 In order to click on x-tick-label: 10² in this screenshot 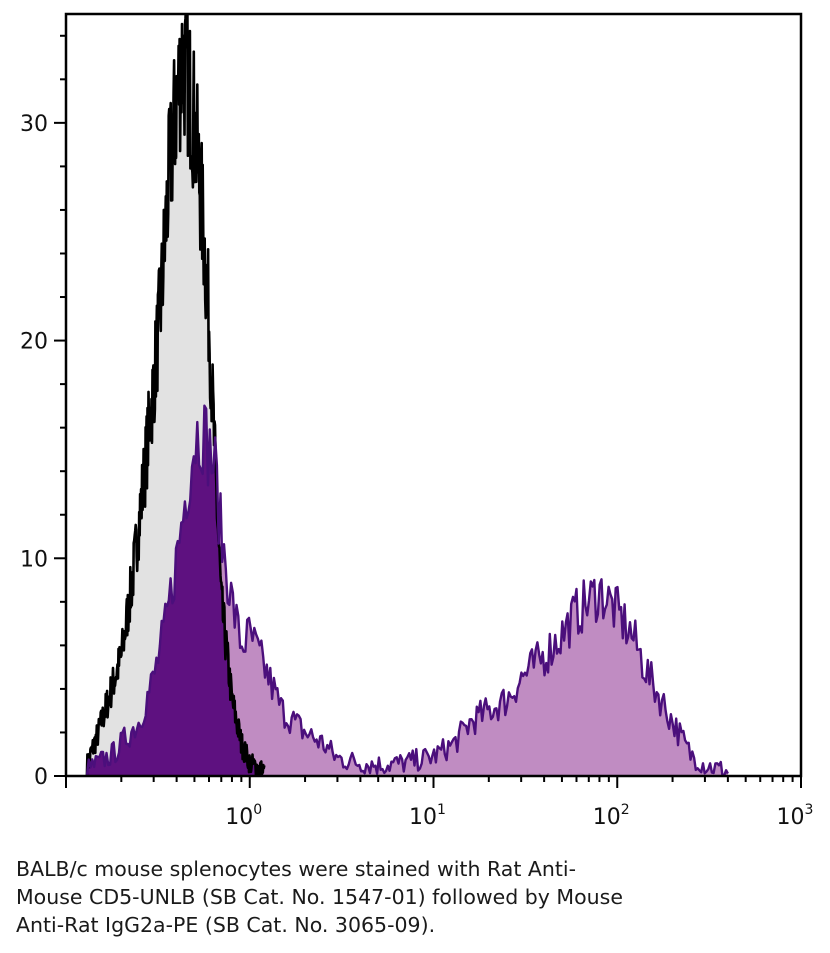, I will do `click(611, 816)`.